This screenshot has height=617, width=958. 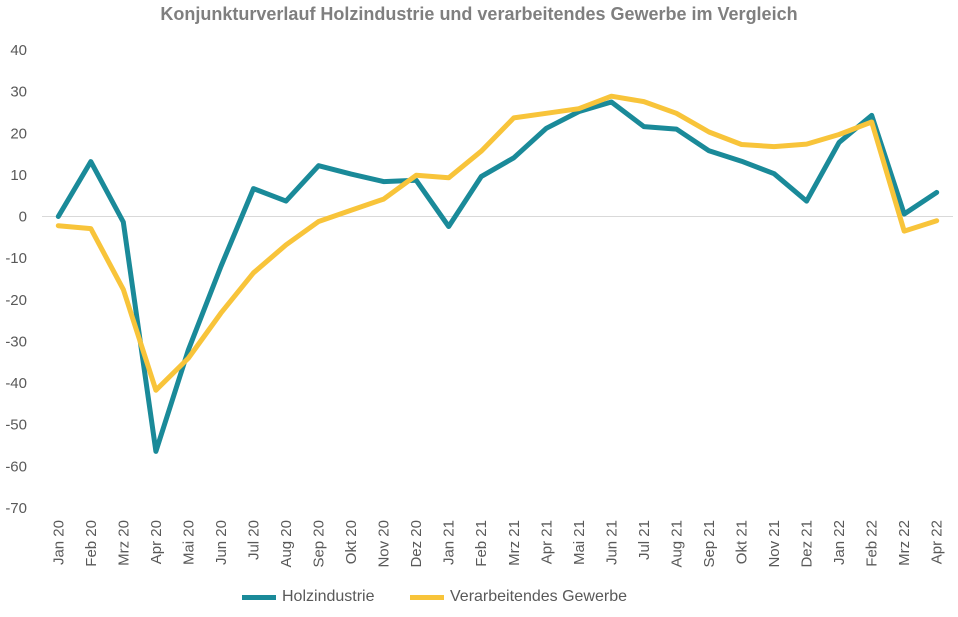 What do you see at coordinates (123, 543) in the screenshot?
I see `x-tick-label: Mrz 20` at bounding box center [123, 543].